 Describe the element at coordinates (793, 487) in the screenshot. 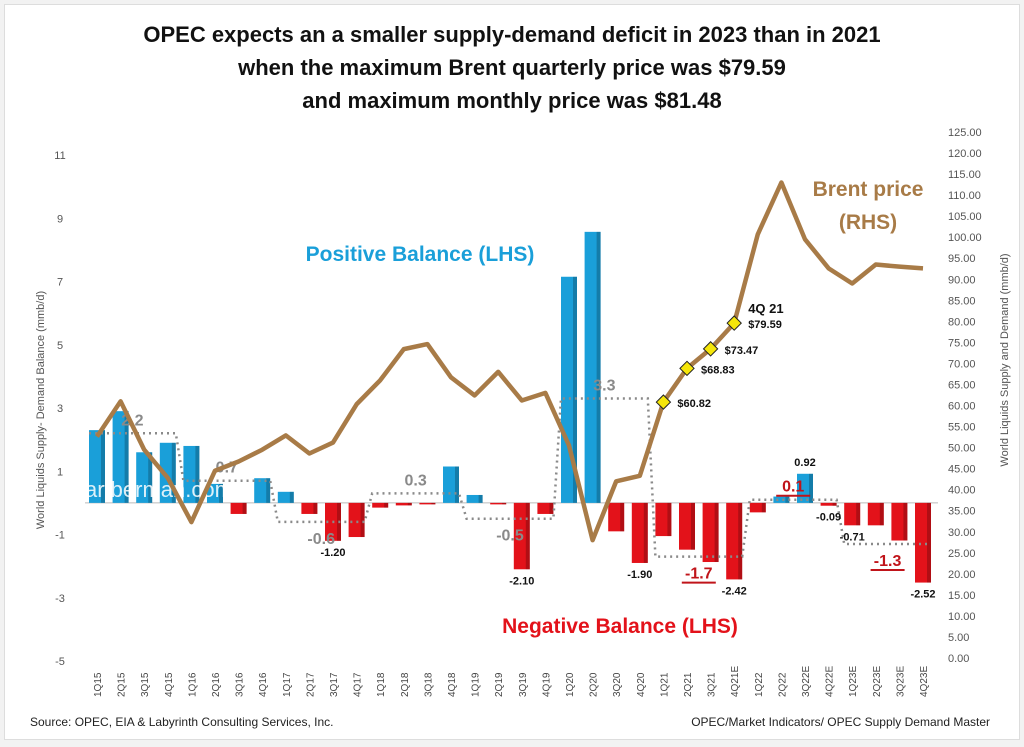

I see `annual-average-label: 0.1` at that location.